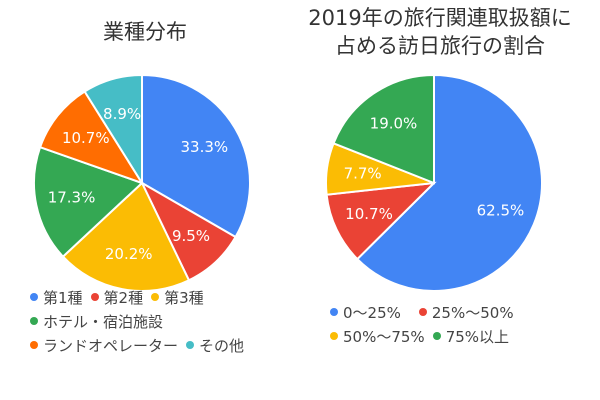  What do you see at coordinates (384, 336) in the screenshot?
I see `legend-label: 50%～75%` at bounding box center [384, 336].